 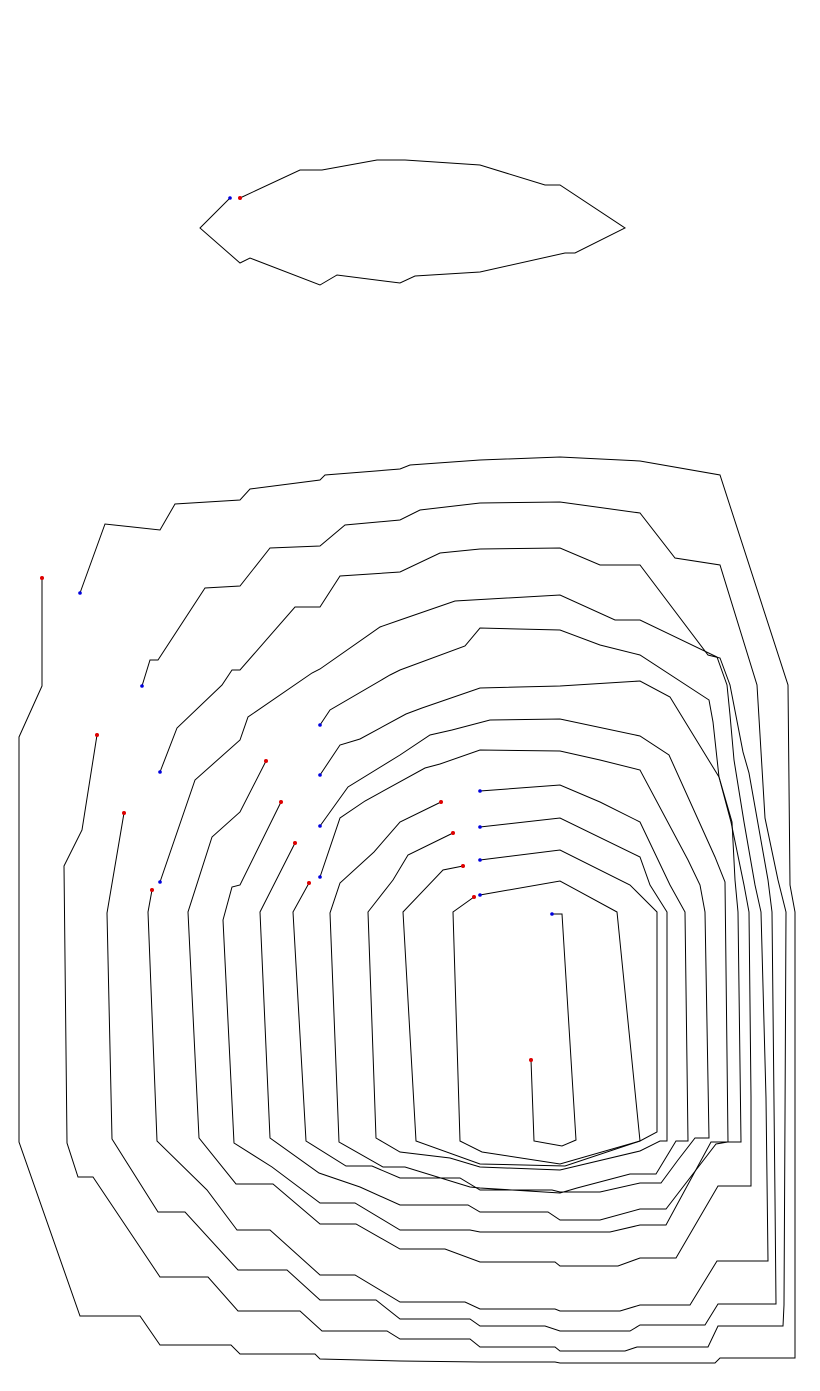 I want to click on contour-4-end-marker, so click(x=160, y=882).